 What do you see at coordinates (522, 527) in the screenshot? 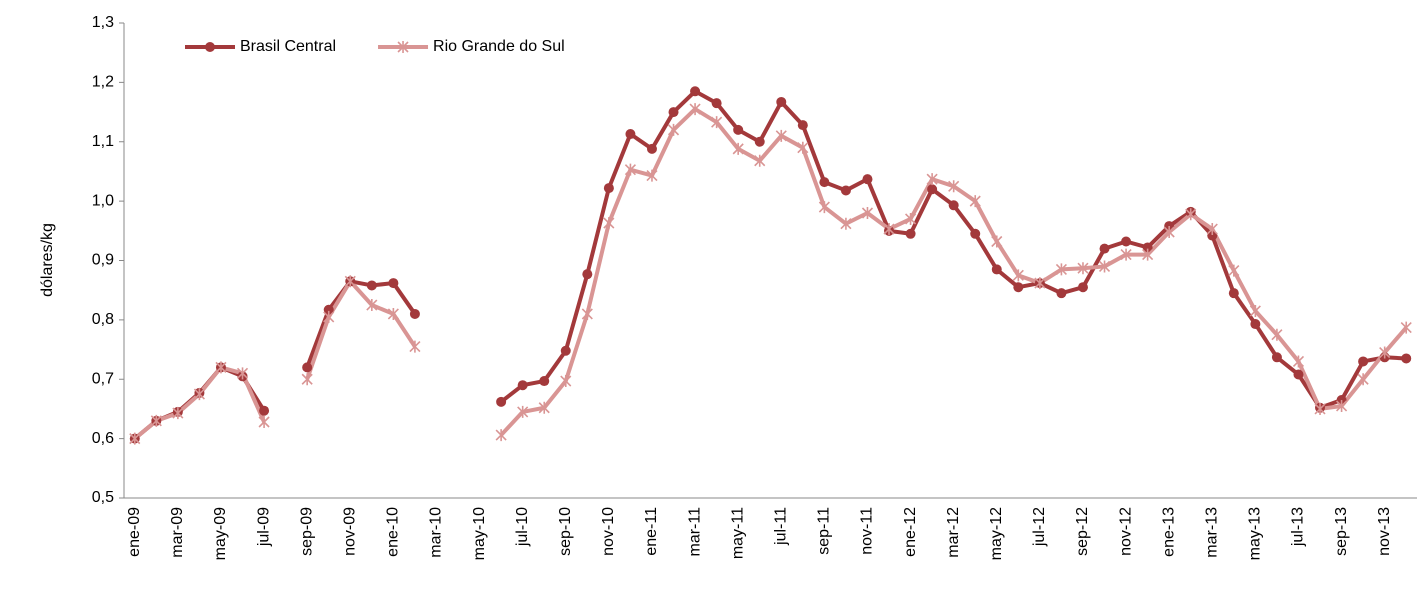
I see `x-tick-label: jul-10` at bounding box center [522, 527].